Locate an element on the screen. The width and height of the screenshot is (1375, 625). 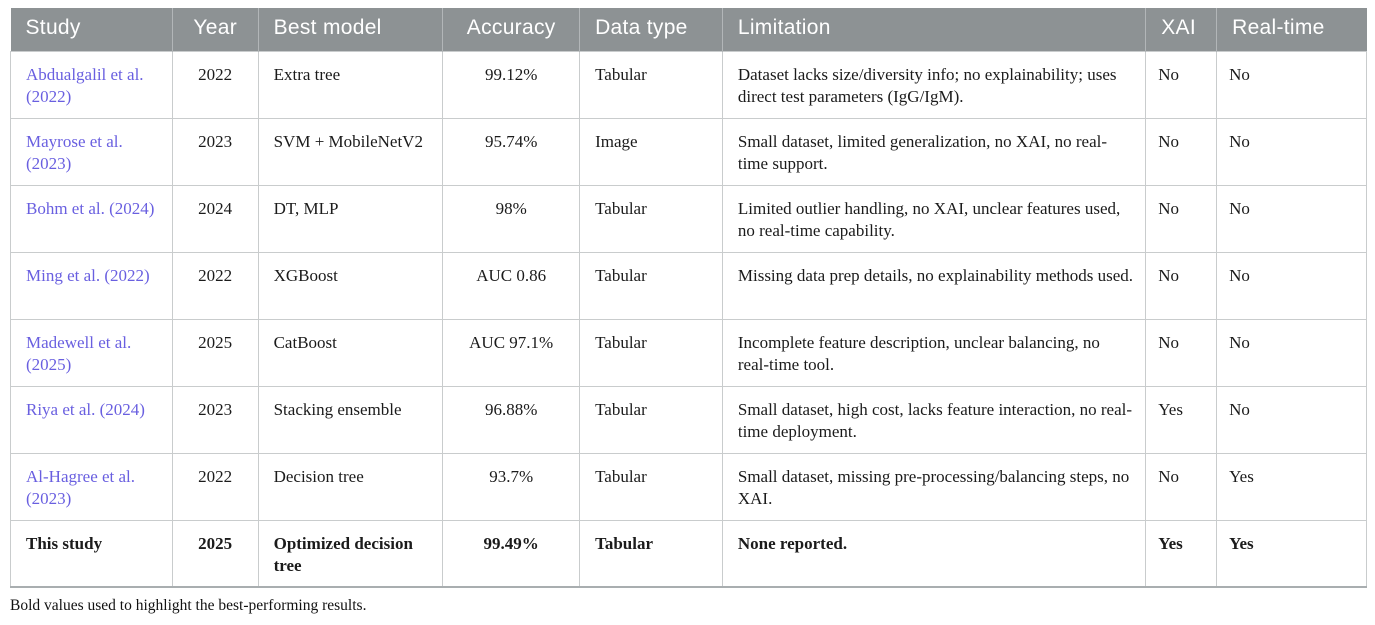
study-cell: Mayrose et al. (2023) is located at coordinates (91, 151).